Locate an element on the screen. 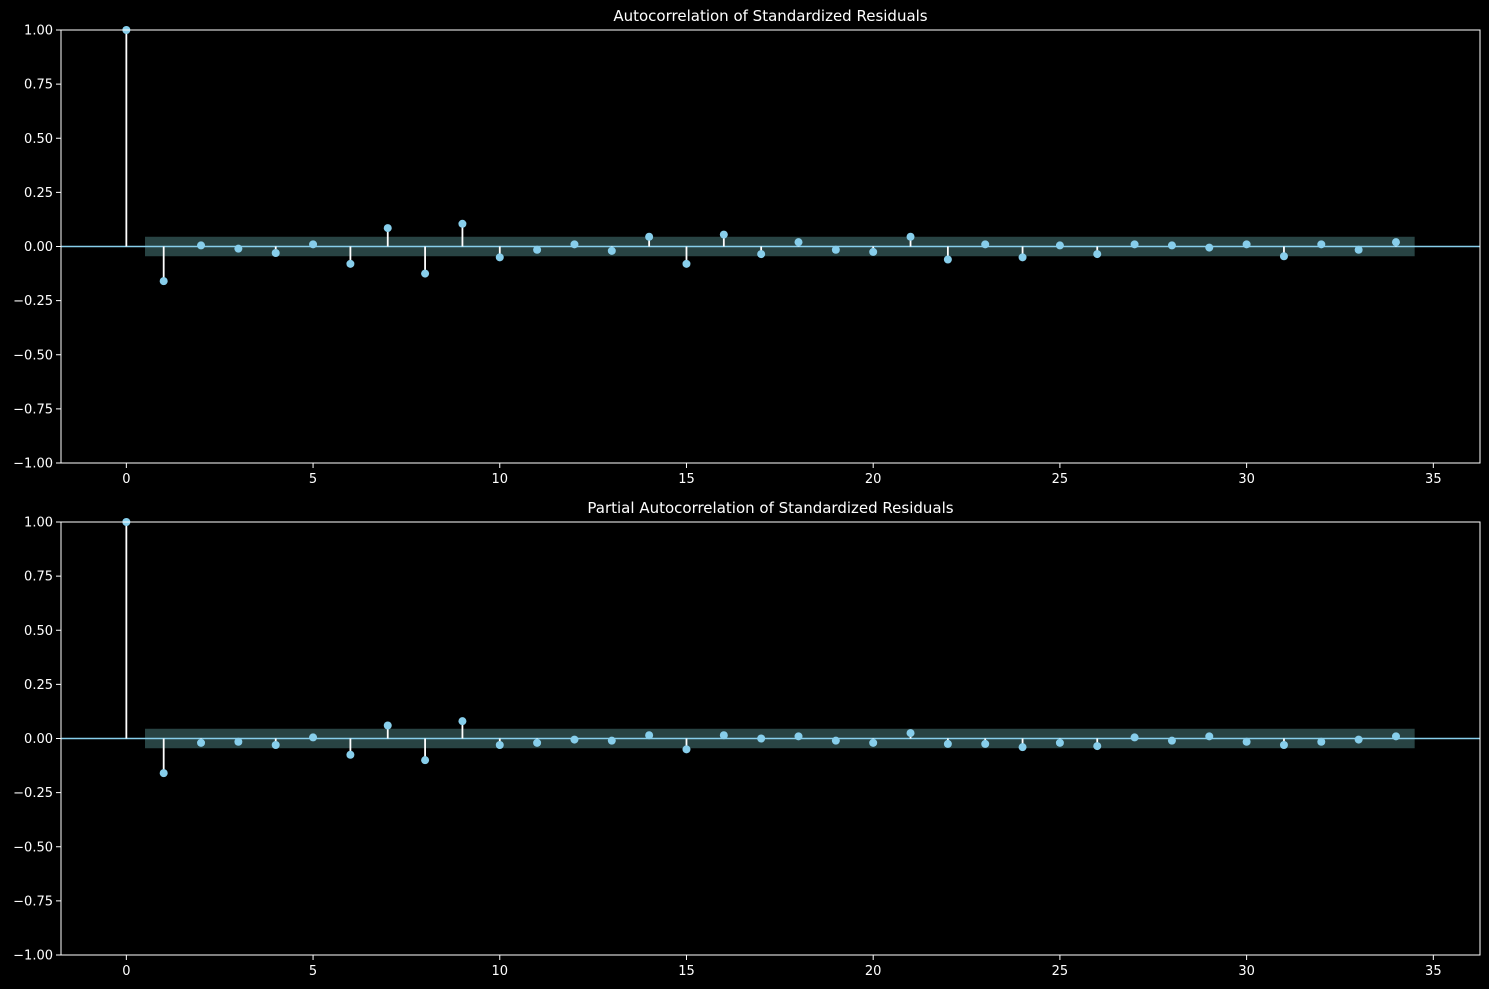 The height and width of the screenshot is (989, 1489). acf-ytick-label: −0.50 is located at coordinates (33, 355).